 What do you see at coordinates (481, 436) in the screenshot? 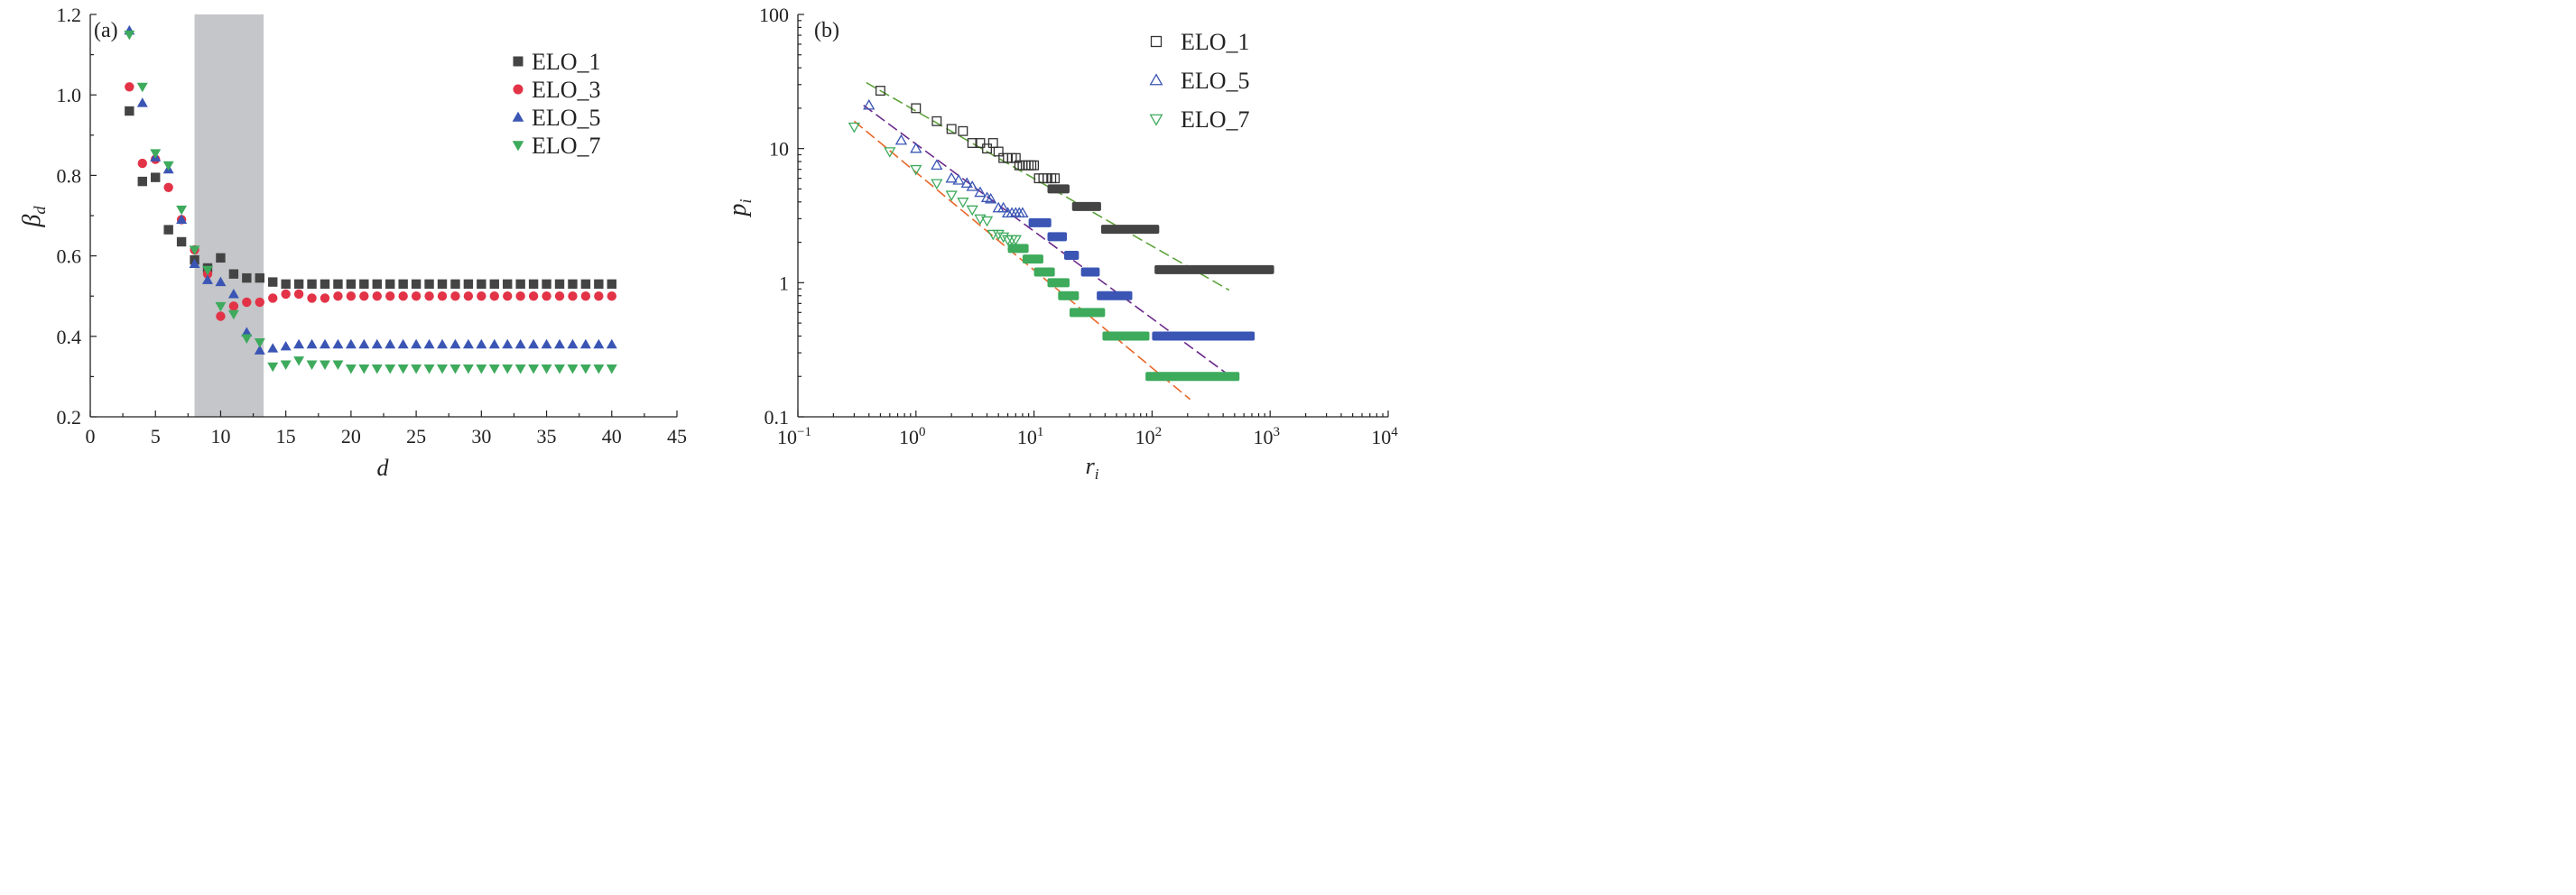
I see `x-tick-label: 30` at bounding box center [481, 436].